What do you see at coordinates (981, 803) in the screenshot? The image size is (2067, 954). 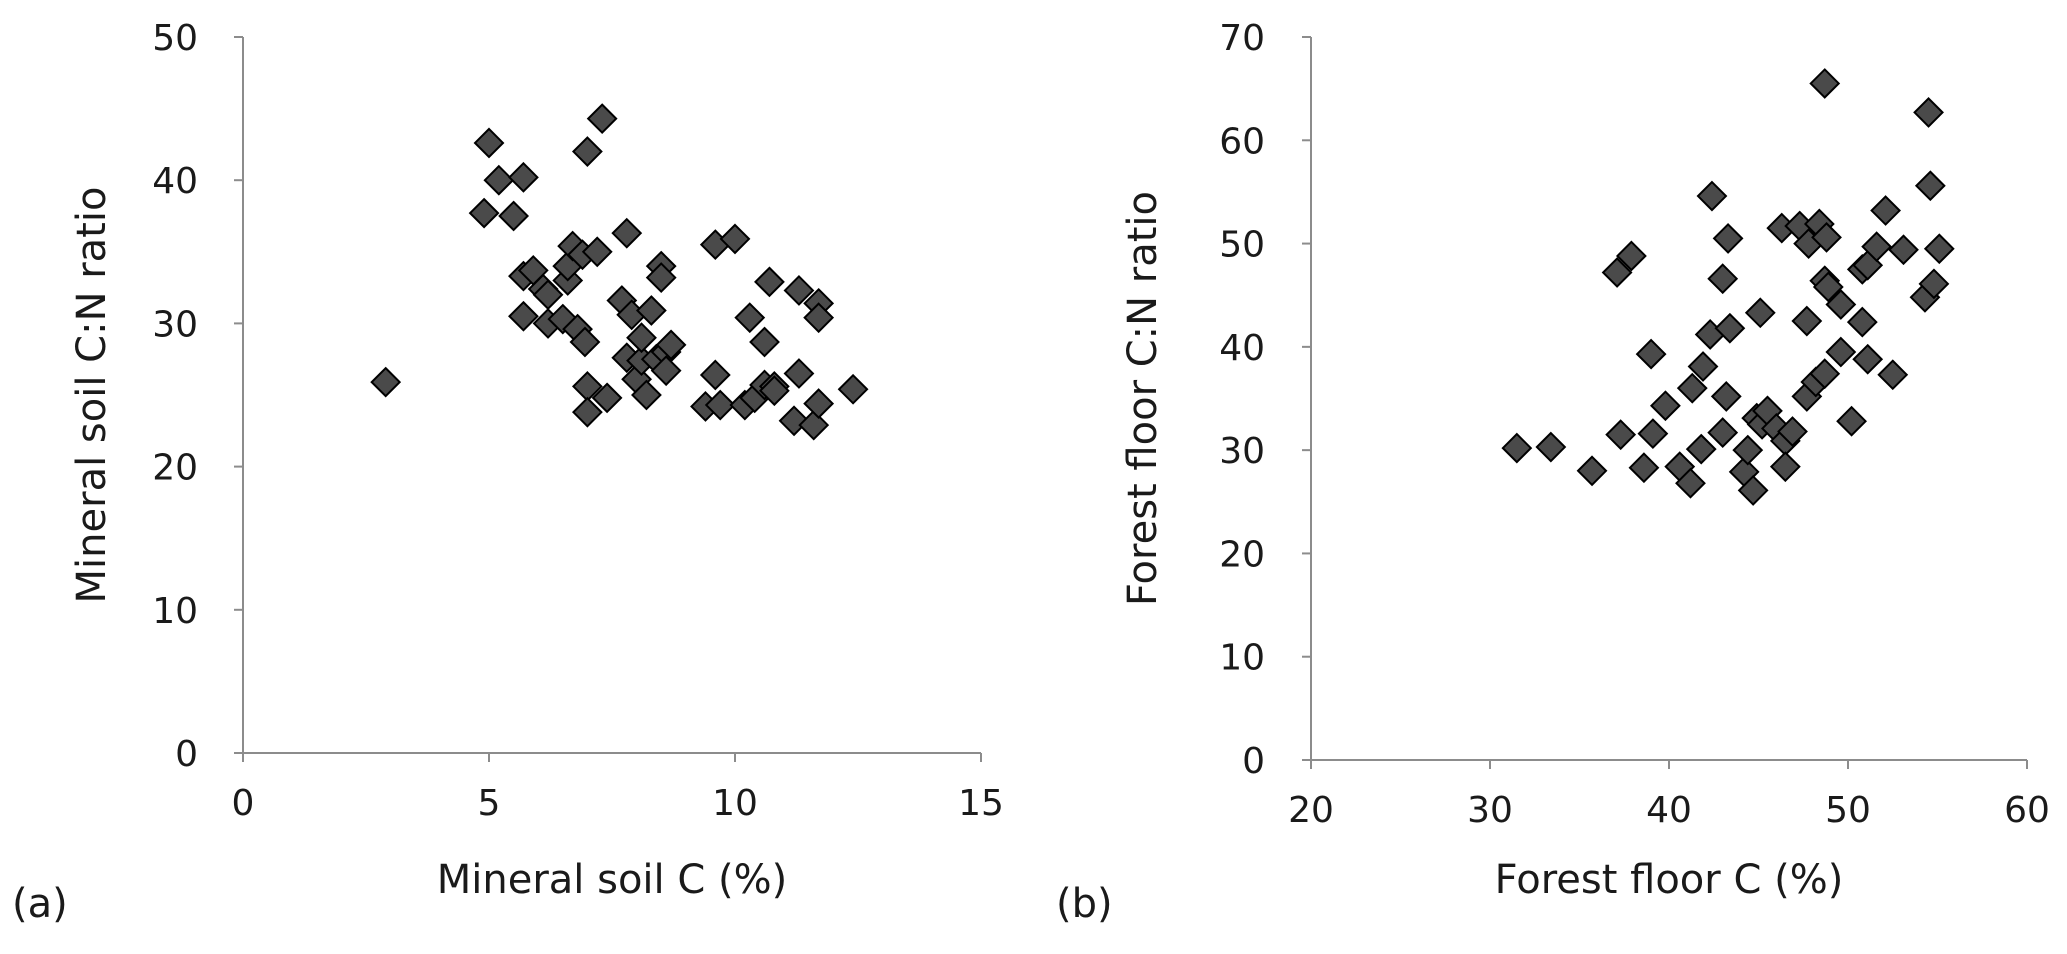 I see `x-tick-label: 15` at bounding box center [981, 803].